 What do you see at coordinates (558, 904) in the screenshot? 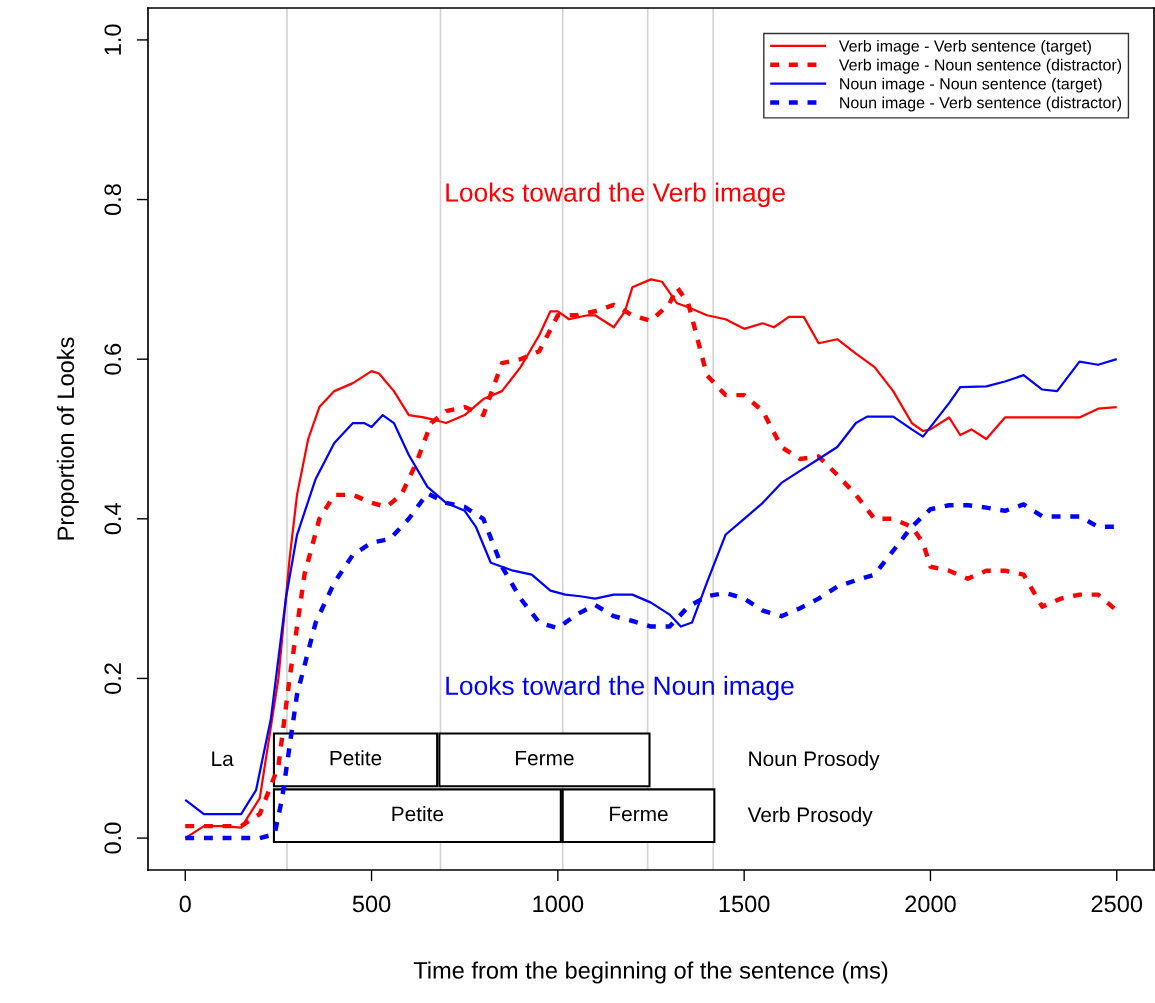
I see `x-tick-label: 1000` at bounding box center [558, 904].